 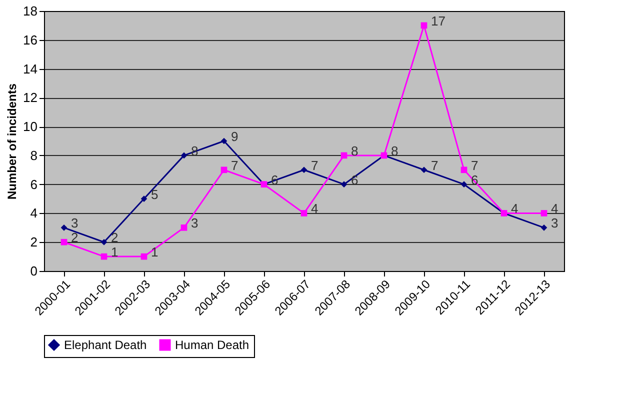 What do you see at coordinates (34, 155) in the screenshot?
I see `y-tick-label: 8` at bounding box center [34, 155].